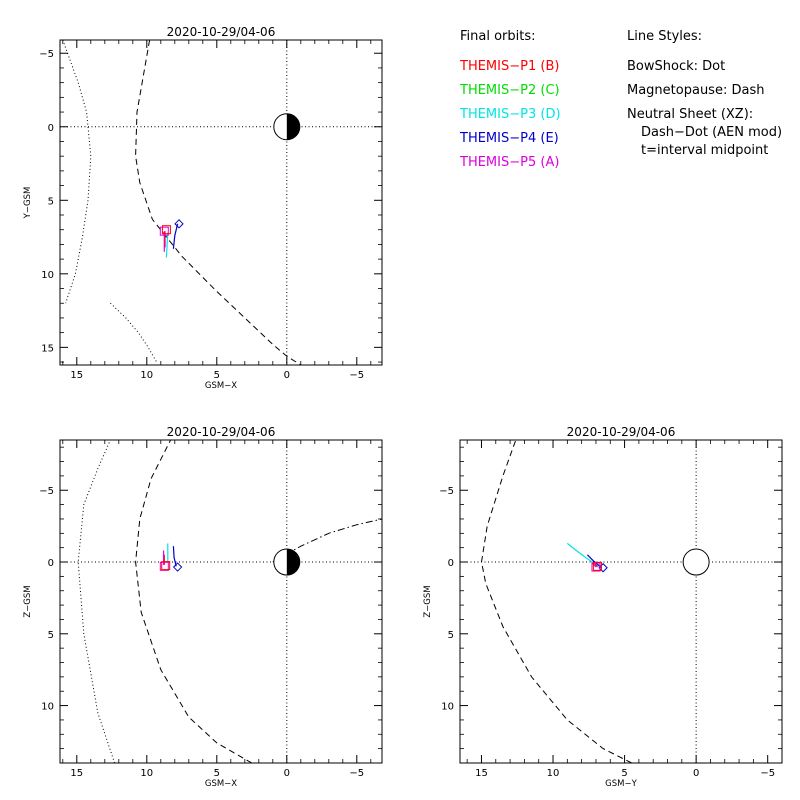 The height and width of the screenshot is (800, 800). I want to click on earth-icon, so click(696, 562).